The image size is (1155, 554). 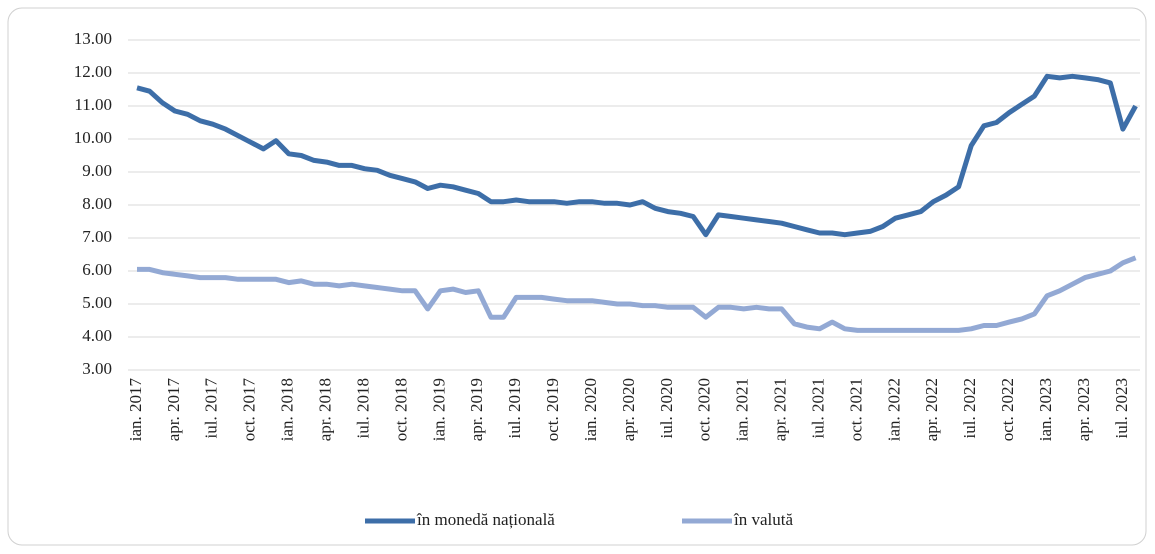 What do you see at coordinates (97, 335) in the screenshot?
I see `y-tick-label: 4.00` at bounding box center [97, 335].